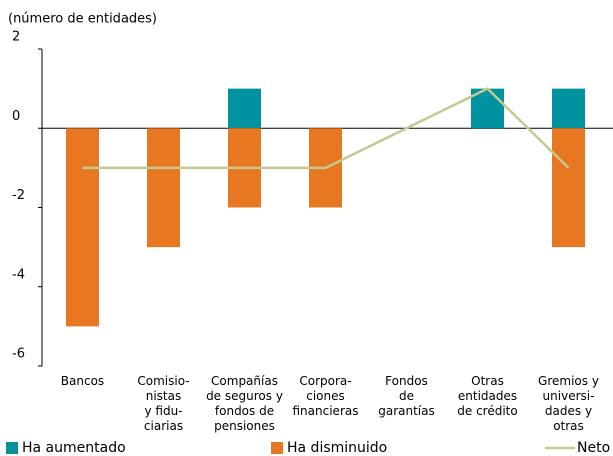  Describe the element at coordinates (487, 411) in the screenshot. I see `x-tick-line: de crédito` at that location.